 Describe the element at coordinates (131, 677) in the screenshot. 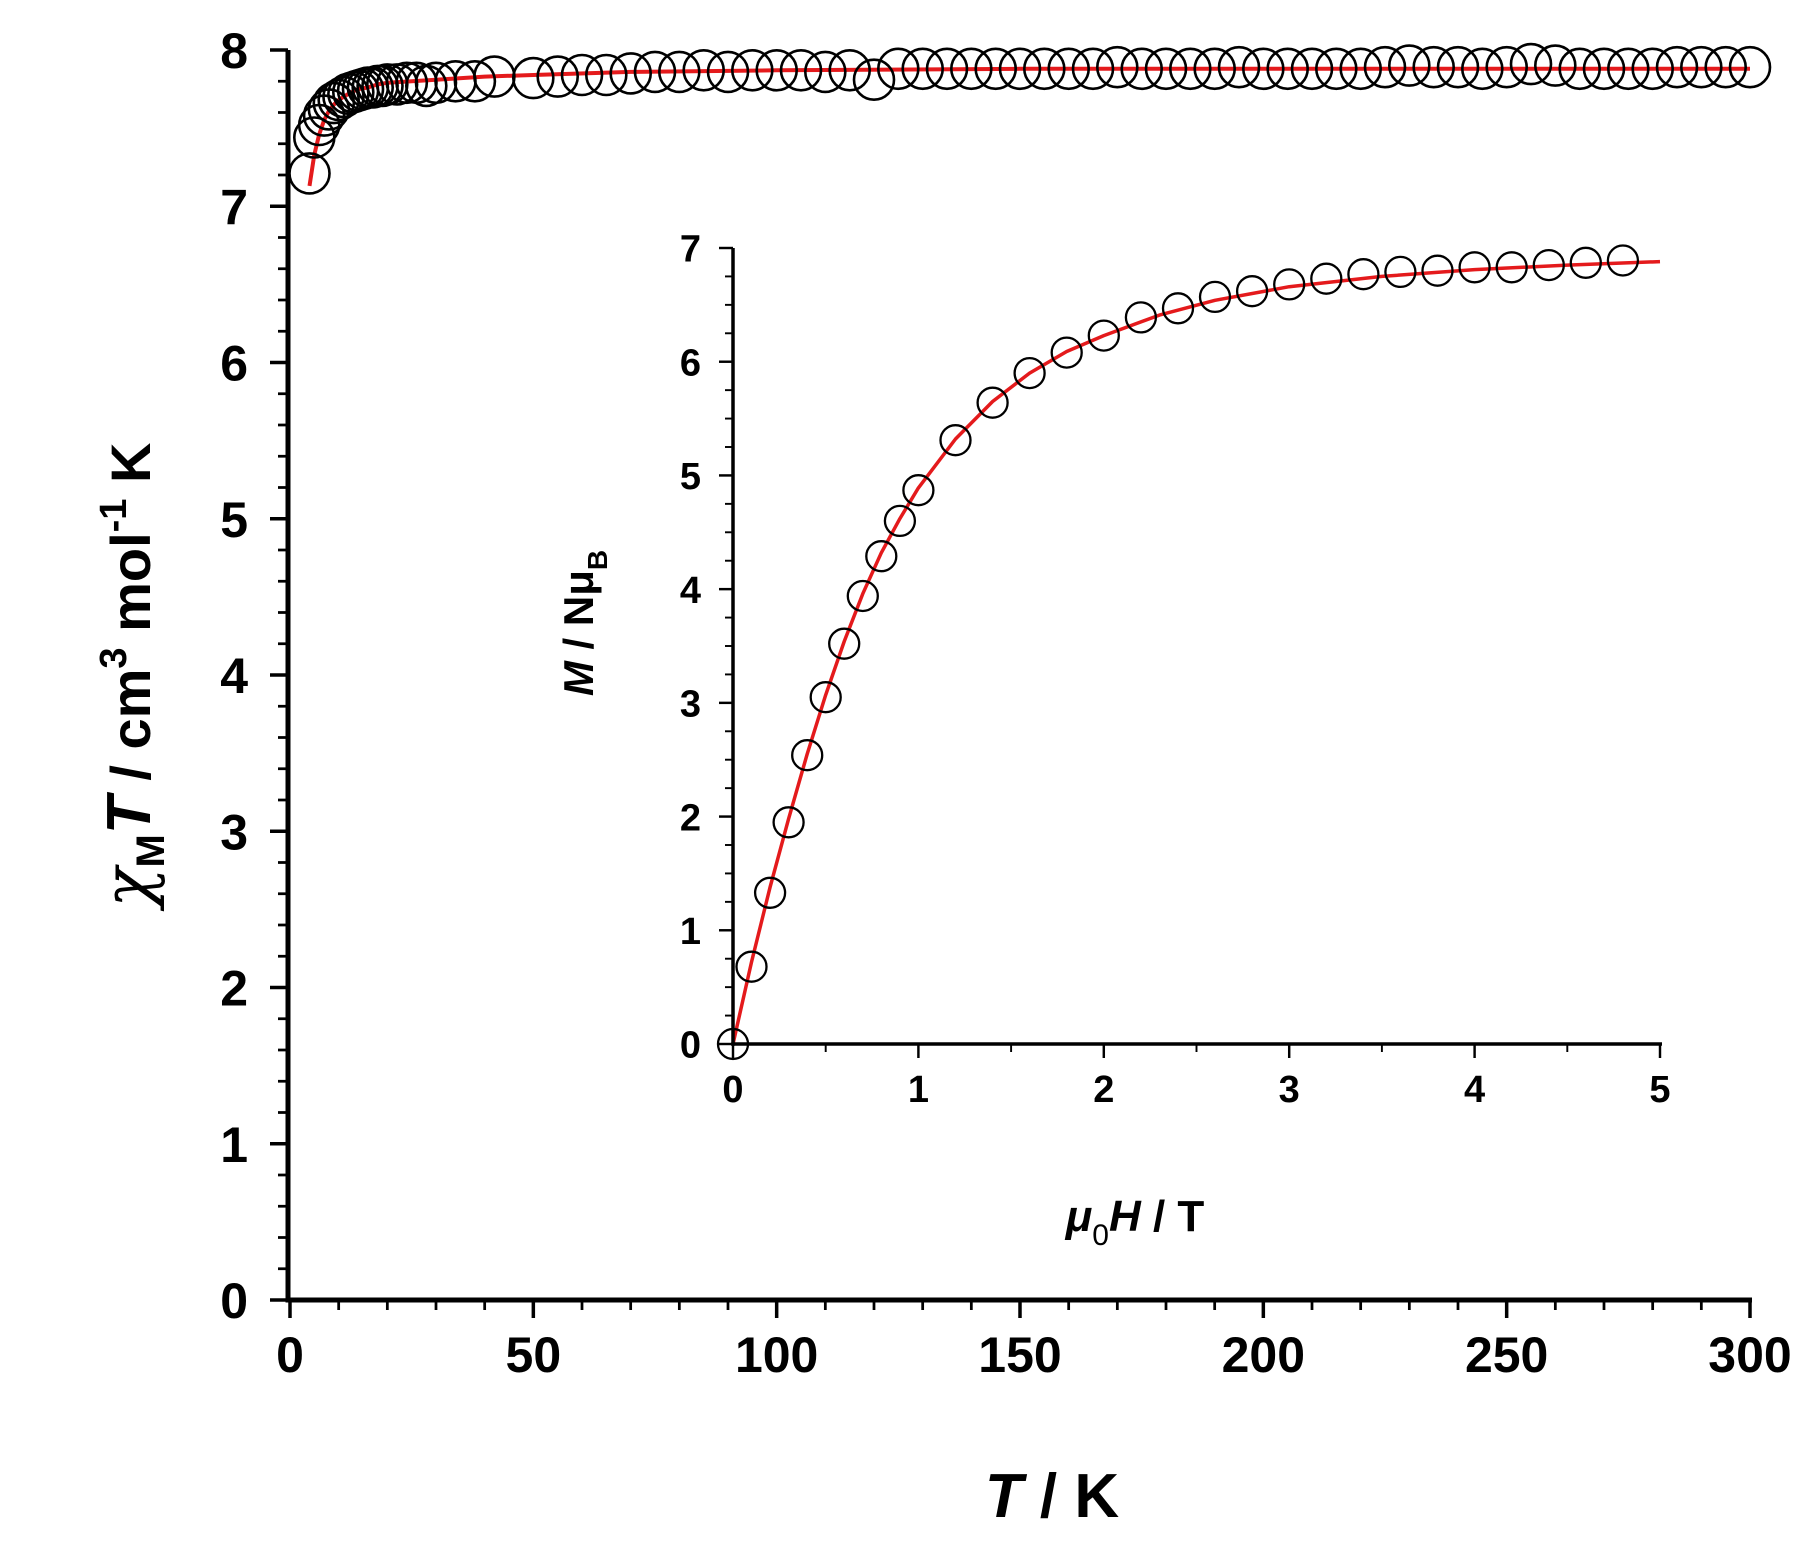

I see `main-y-axis-title: χMT / cm3 mol-1 K` at that location.